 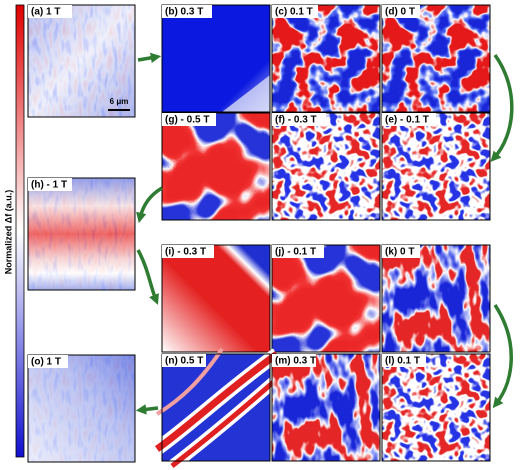 I want to click on panel: (n) 0.5 T, so click(x=217, y=408).